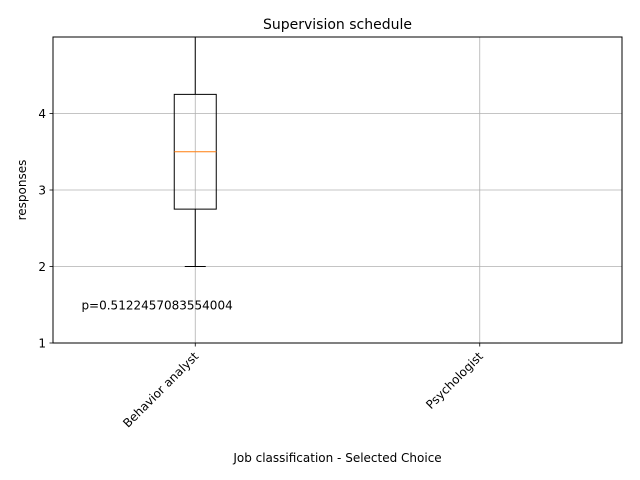 The height and width of the screenshot is (480, 640). Describe the element at coordinates (42, 267) in the screenshot. I see `y-tick-label: 2` at that location.